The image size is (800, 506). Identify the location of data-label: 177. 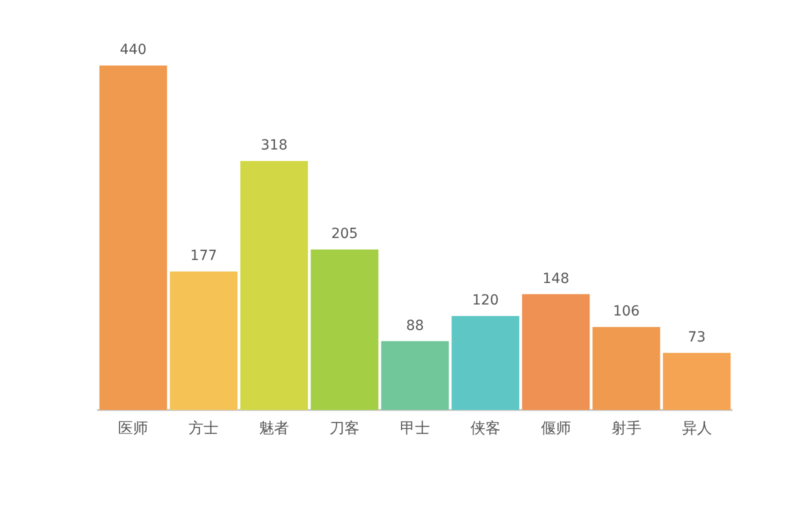
(204, 256).